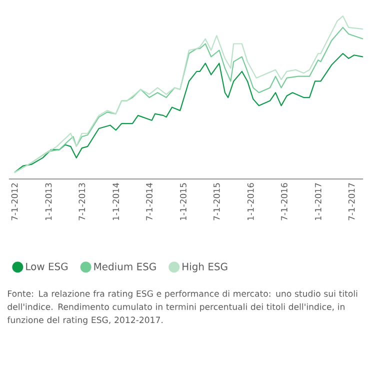 This screenshot has height=382, width=370. Describe the element at coordinates (216, 201) in the screenshot. I see `x-tick-label: 7-1-2015` at that location.